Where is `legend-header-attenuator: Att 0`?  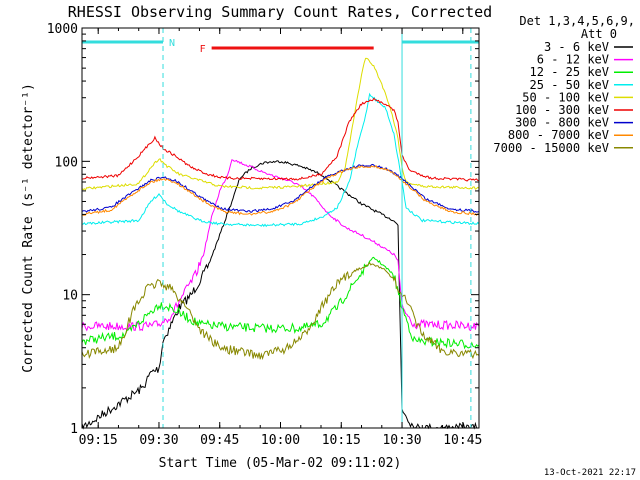 legend-header-attenuator: Att 0 is located at coordinates (599, 34).